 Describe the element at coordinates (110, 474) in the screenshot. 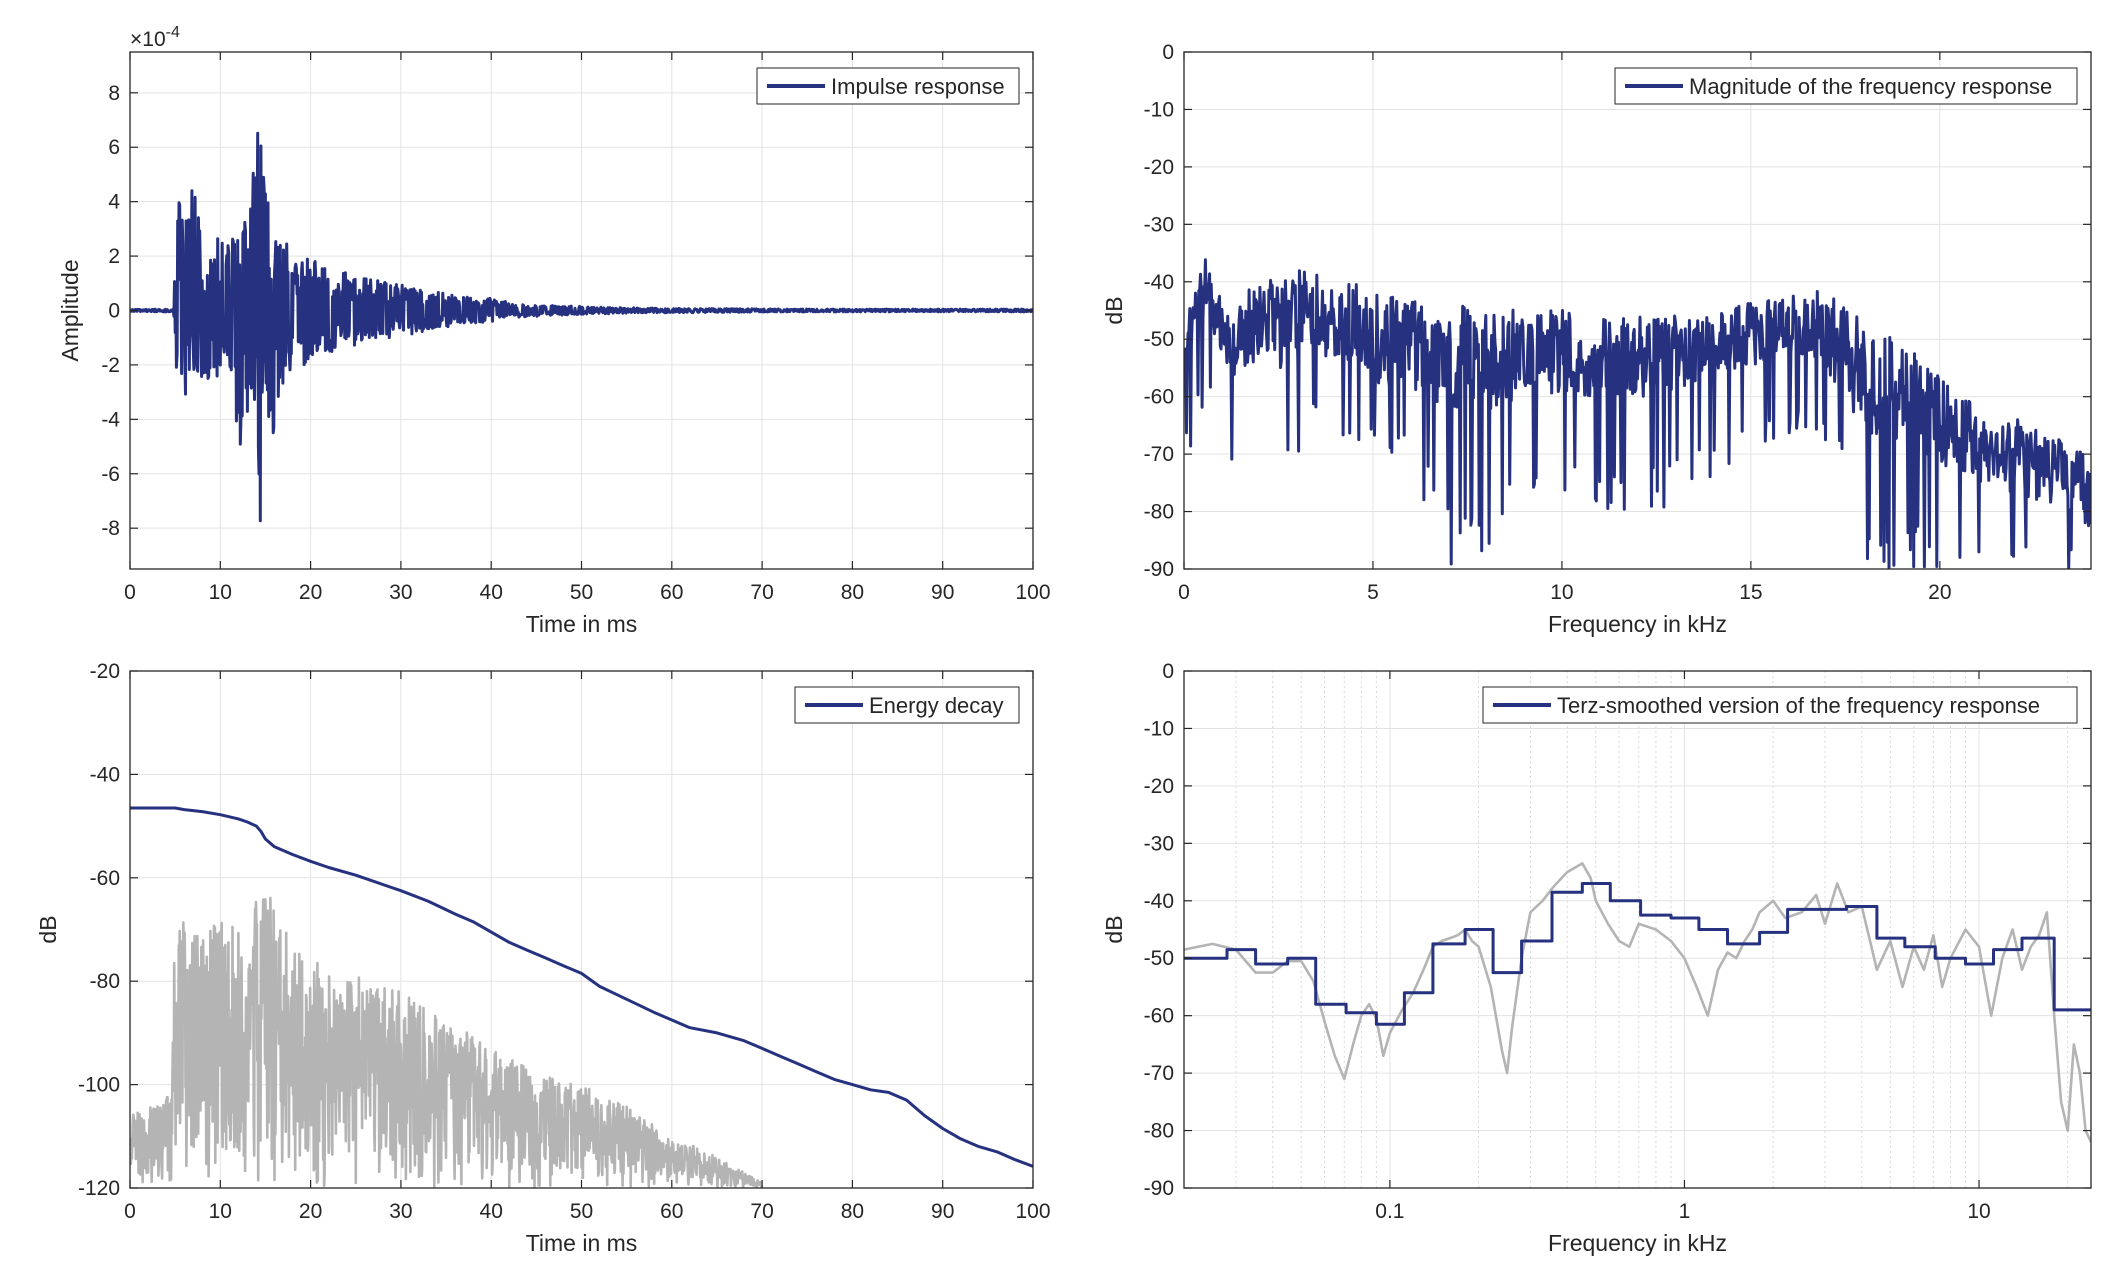

I see `impulse-y-tick-label: -6` at that location.